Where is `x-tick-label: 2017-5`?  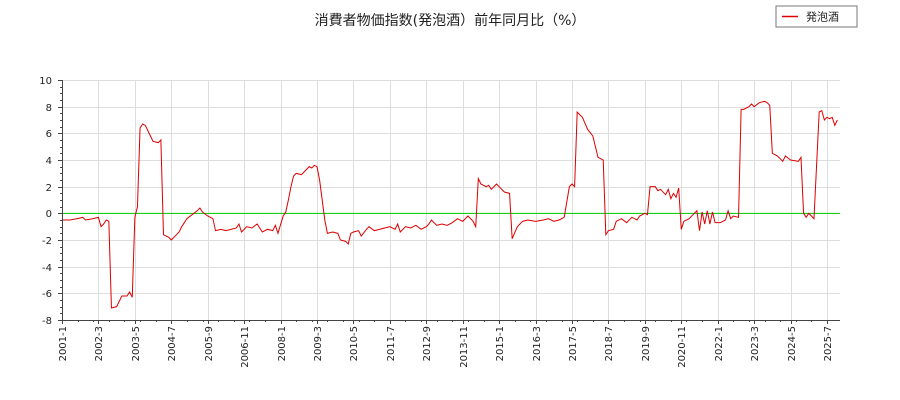
x-tick-label: 2017-5 is located at coordinates (573, 343).